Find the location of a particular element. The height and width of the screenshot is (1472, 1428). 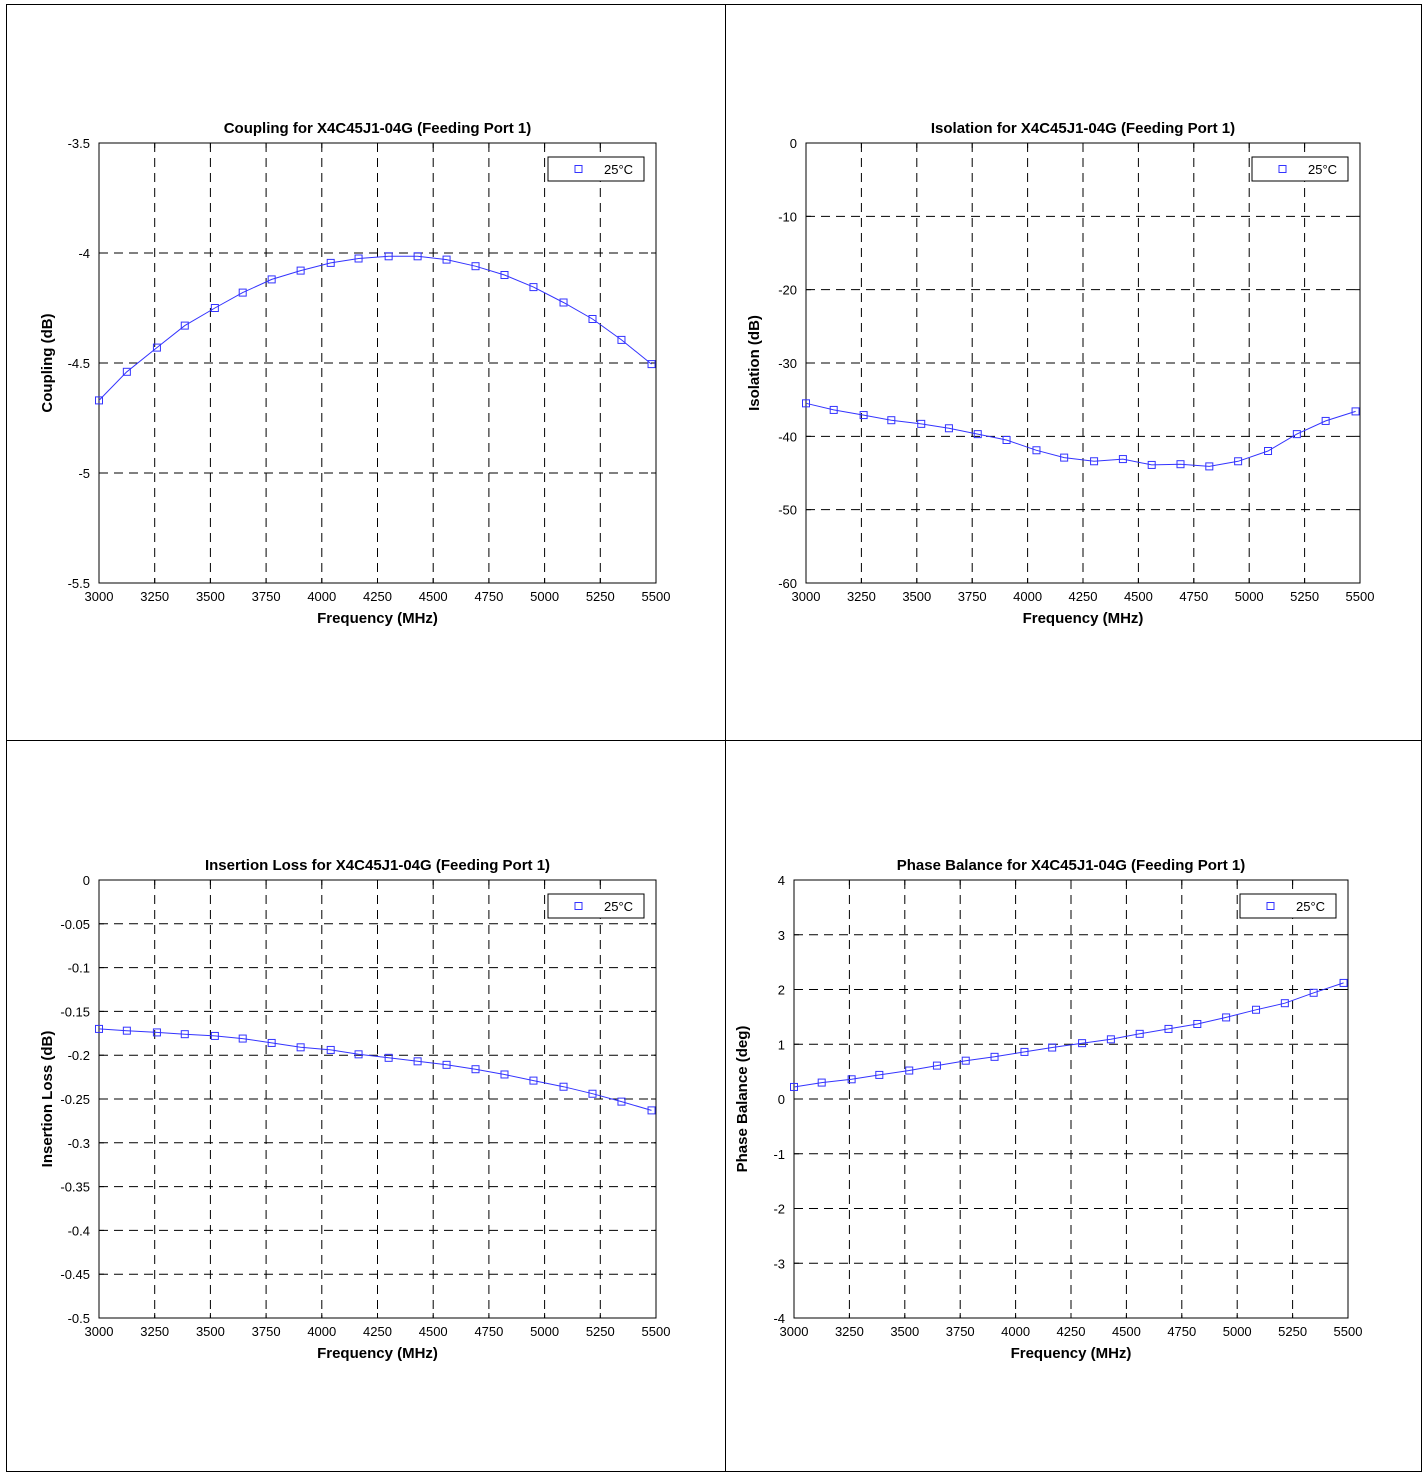

y-tick-label: 4 is located at coordinates (781, 880).